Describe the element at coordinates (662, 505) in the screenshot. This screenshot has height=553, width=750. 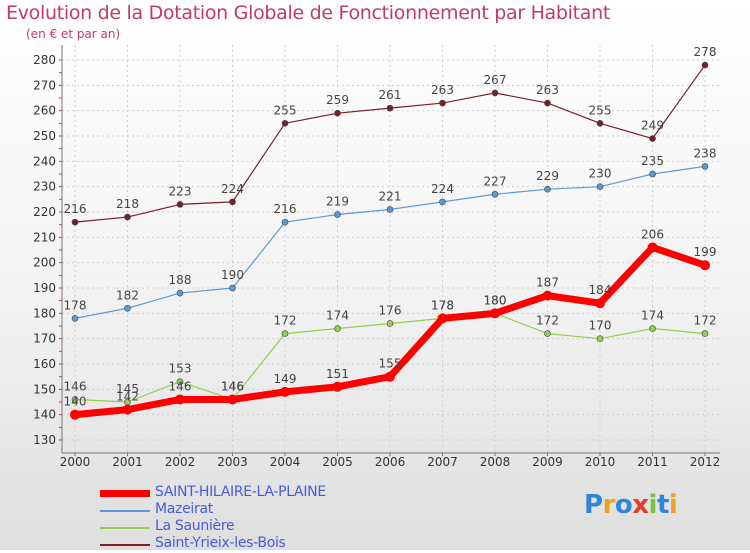
I see `logo-letter: t` at that location.